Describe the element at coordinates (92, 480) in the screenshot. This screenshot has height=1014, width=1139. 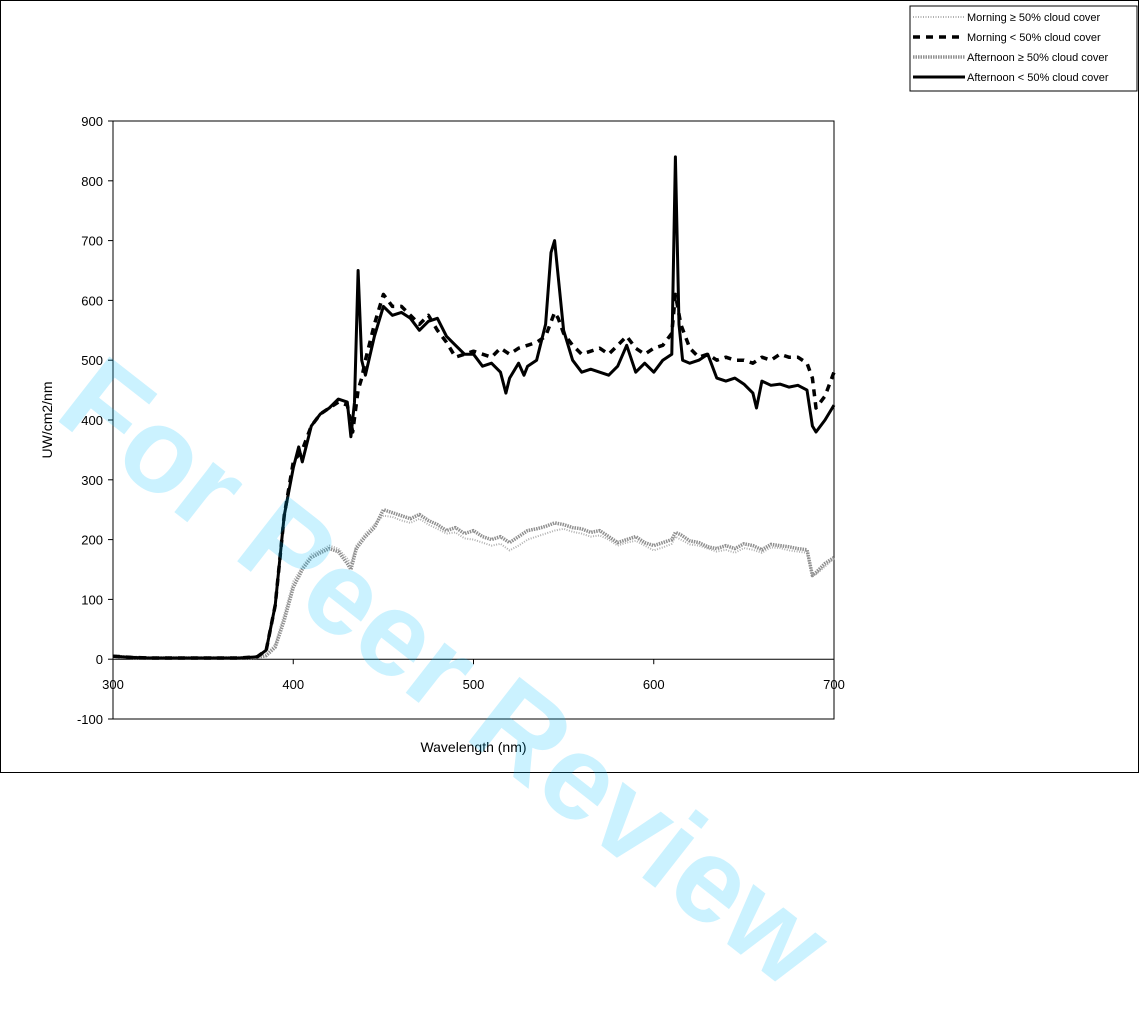
I see `y-tick-label: 300` at that location.